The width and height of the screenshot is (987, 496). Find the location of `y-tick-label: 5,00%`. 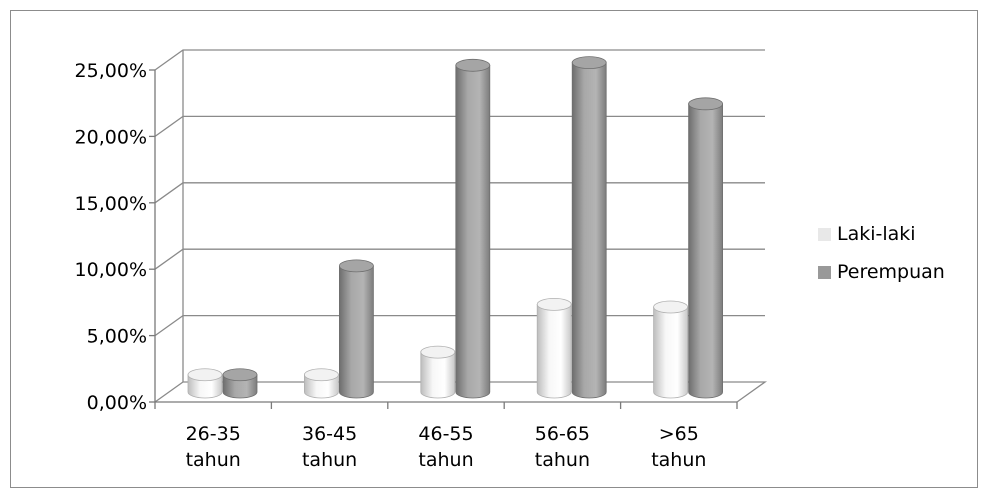

y-tick-label: 5,00% is located at coordinates (117, 337).